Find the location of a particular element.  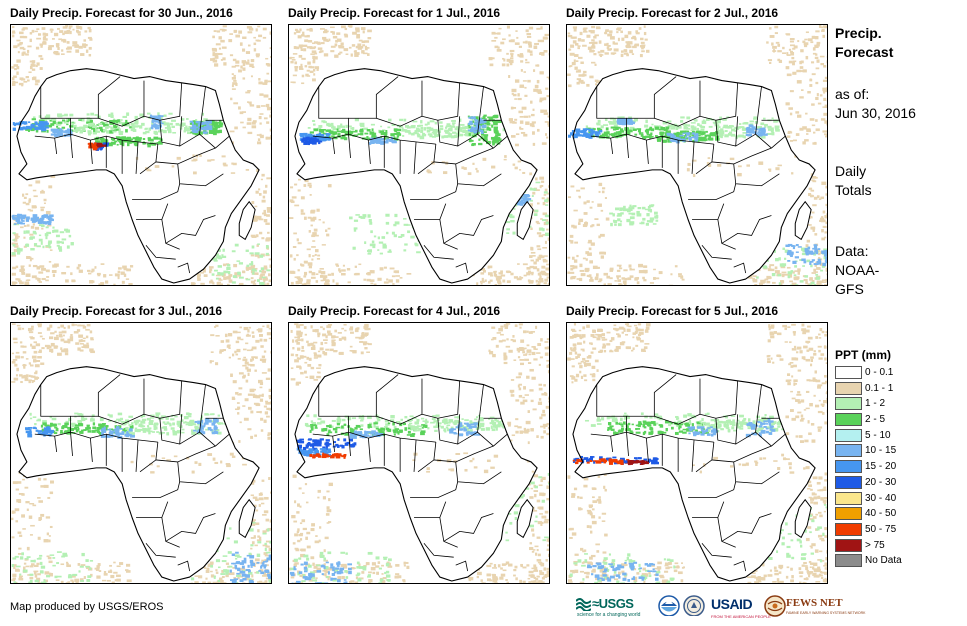

panel-title: Daily Precip. Forecast for 2 Jul., 2016 is located at coordinates (672, 13).